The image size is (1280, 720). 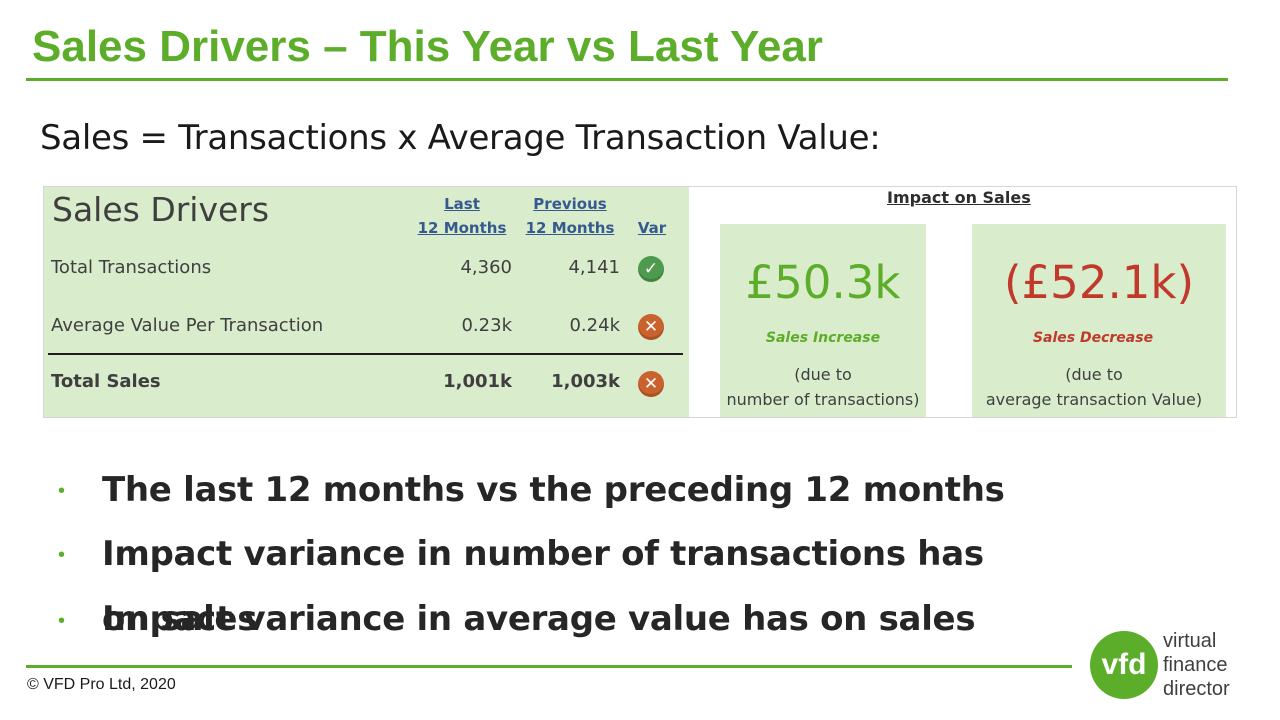 I want to click on logo-line-2: finance, so click(x=1195, y=665).